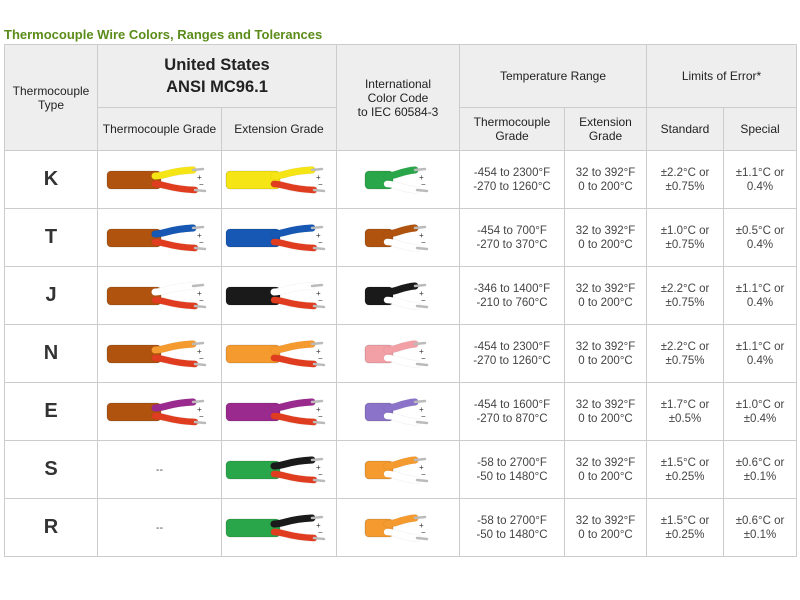  I want to click on thermocouple-type: E, so click(51, 411).